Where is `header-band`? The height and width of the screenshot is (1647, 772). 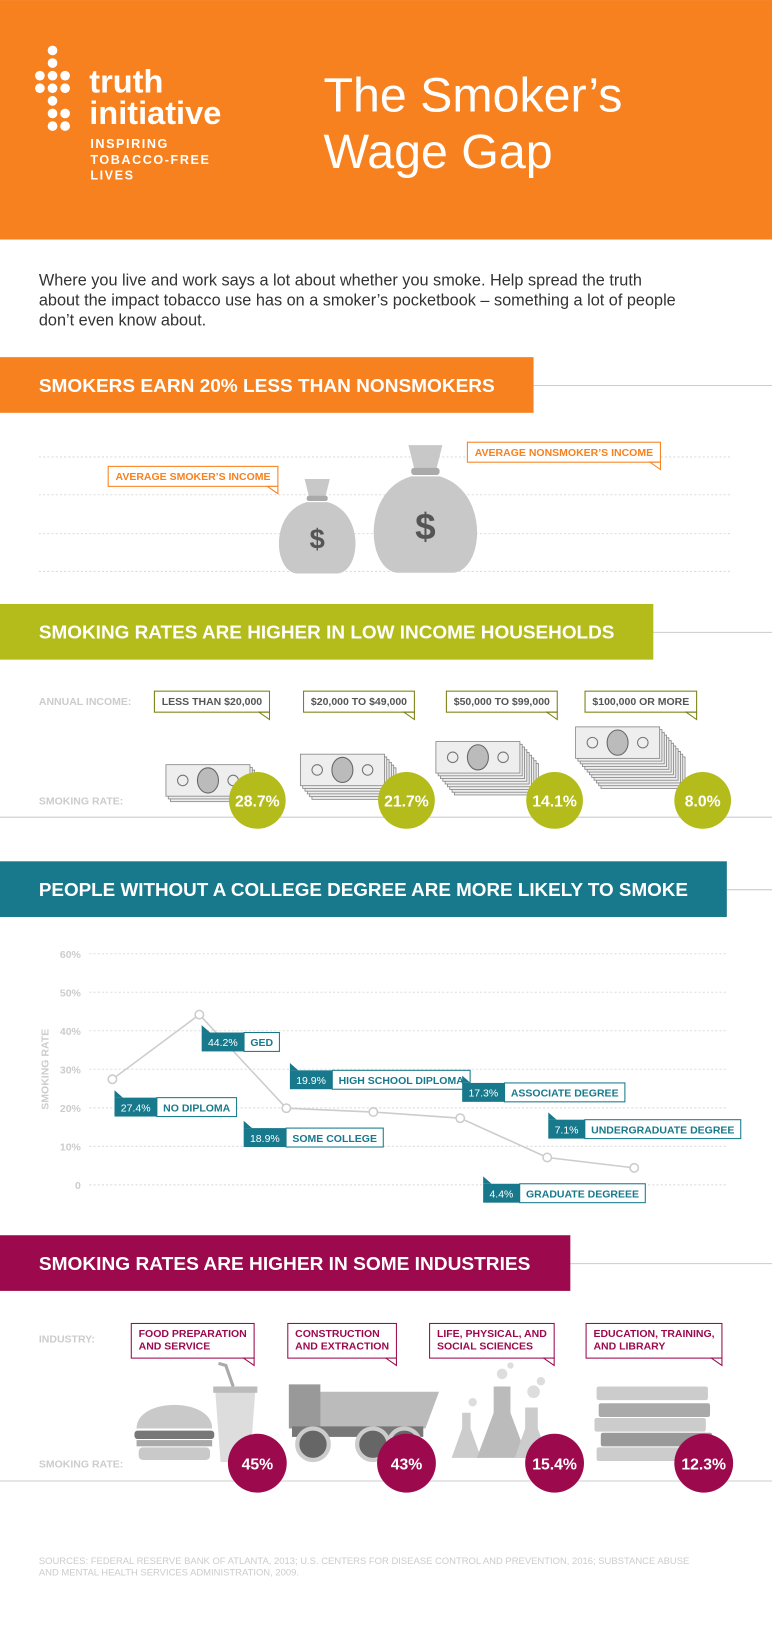 header-band is located at coordinates (386, 120).